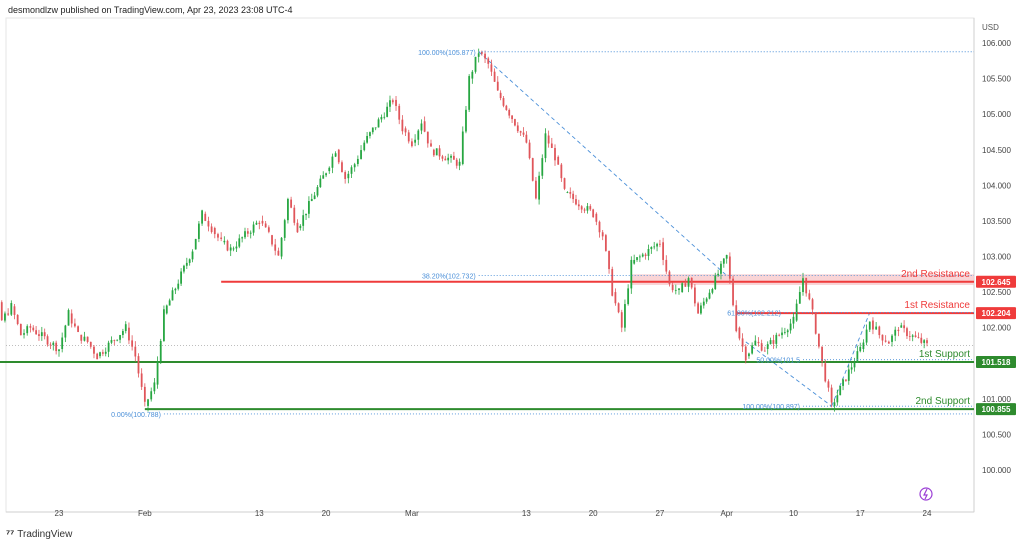 Image resolution: width=1024 pixels, height=547 pixels. I want to click on y-tick-label: 104.000, so click(996, 185).